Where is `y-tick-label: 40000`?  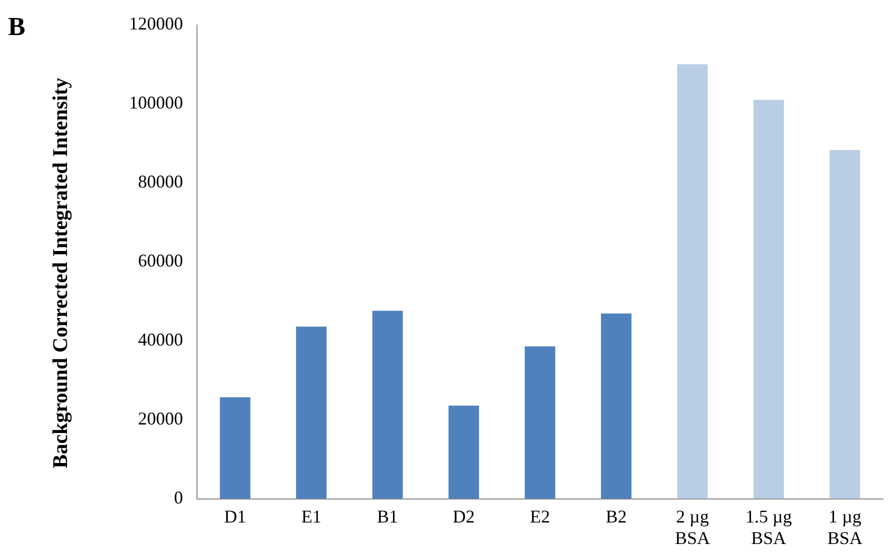
y-tick-label: 40000 is located at coordinates (160, 340).